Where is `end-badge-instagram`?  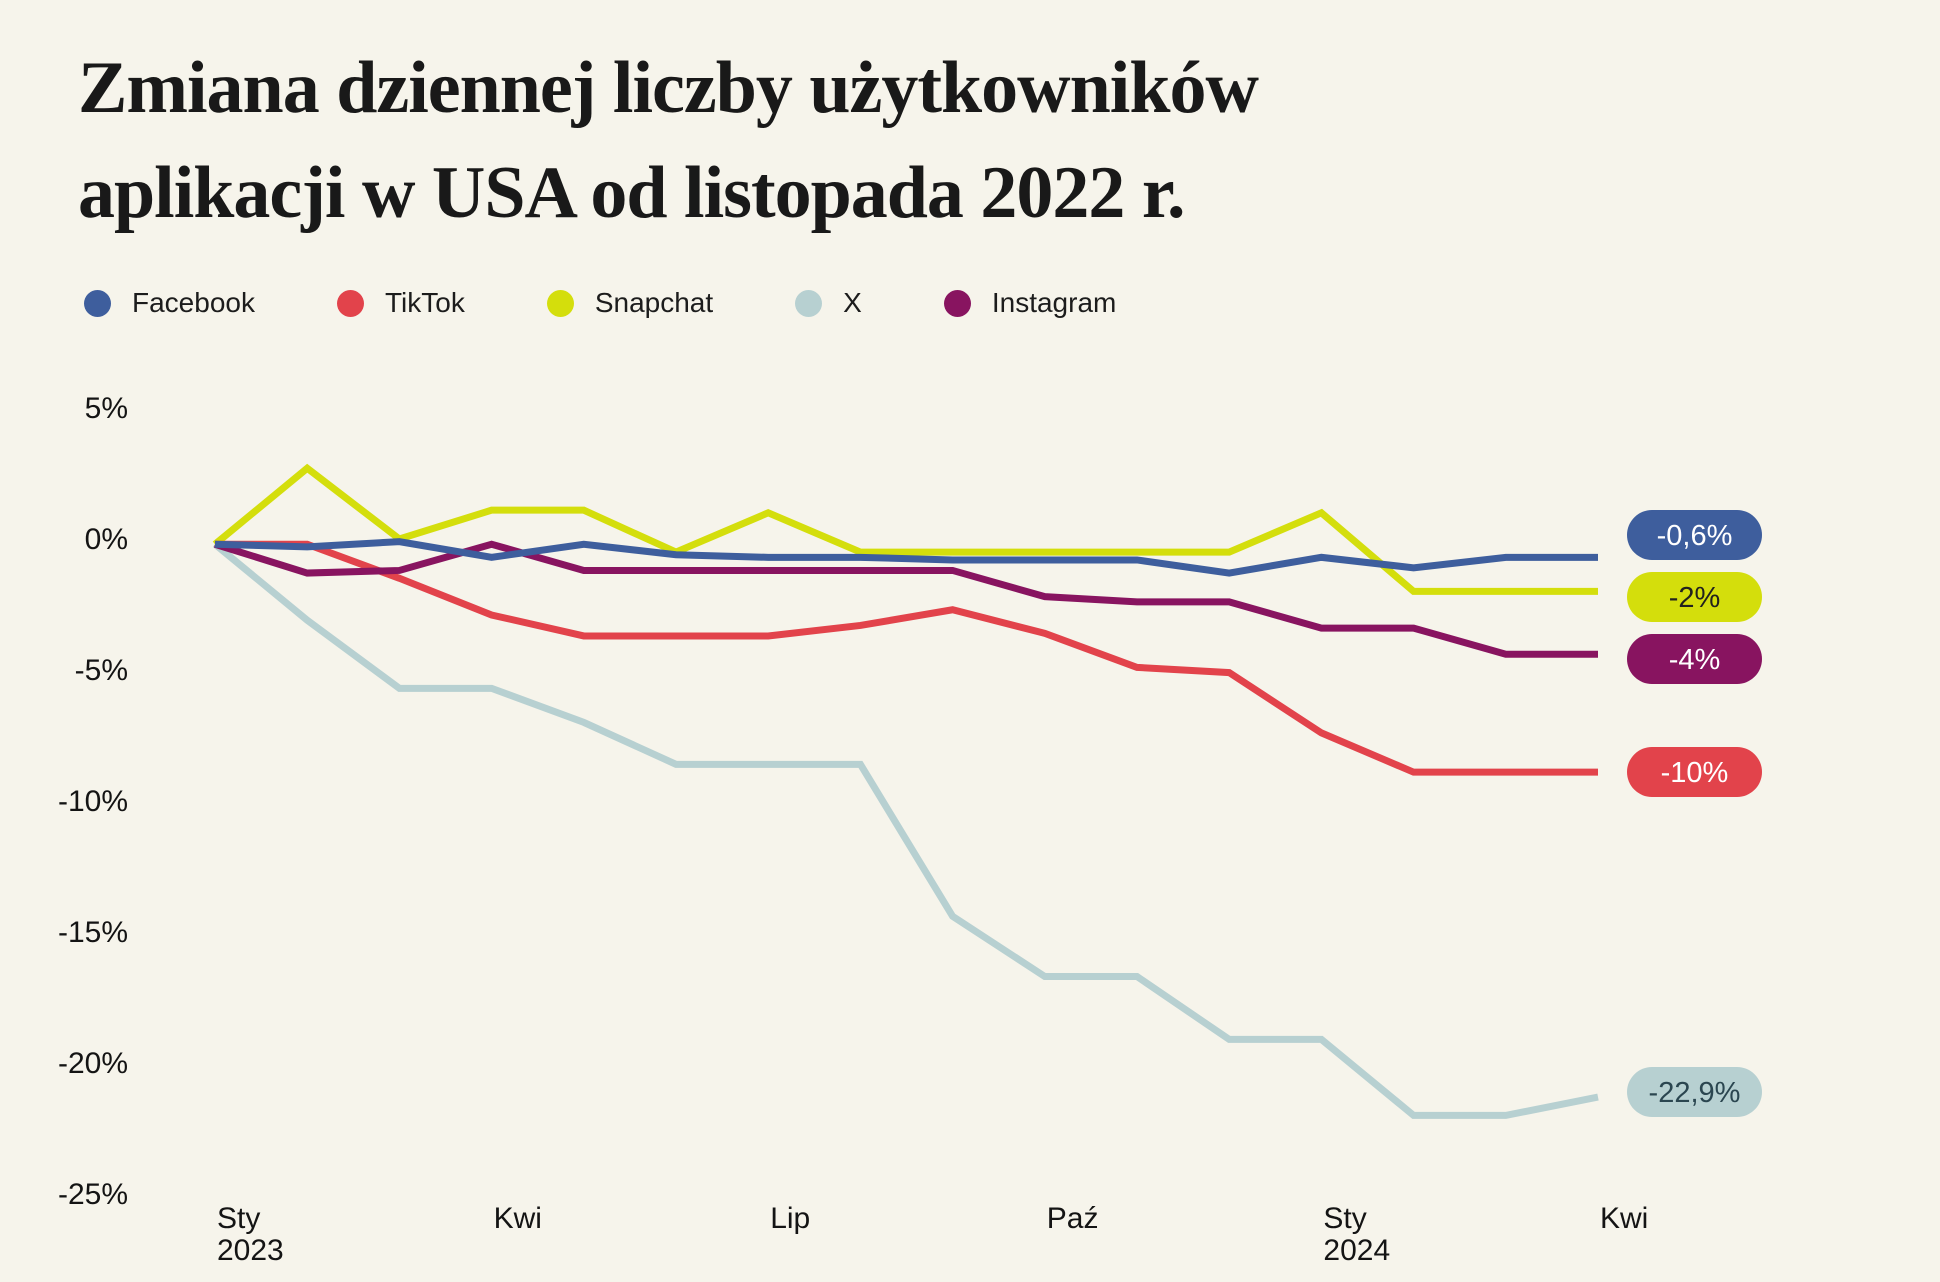
end-badge-instagram is located at coordinates (1694, 659).